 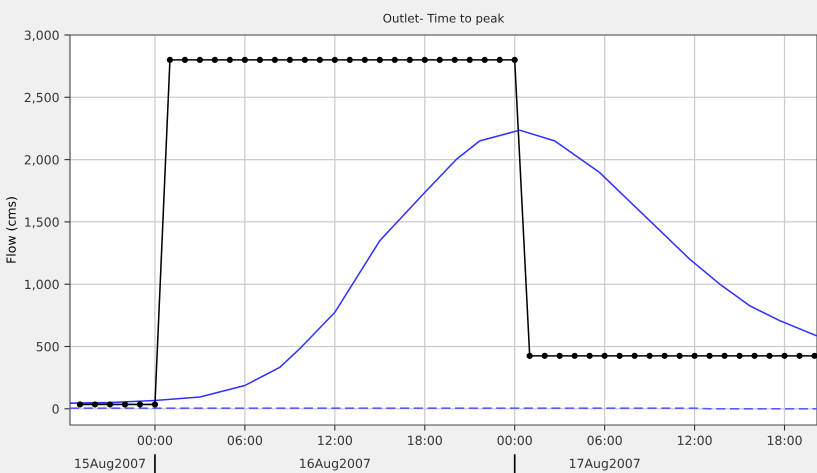 I want to click on y-tick-label: 1,500, so click(x=42, y=222).